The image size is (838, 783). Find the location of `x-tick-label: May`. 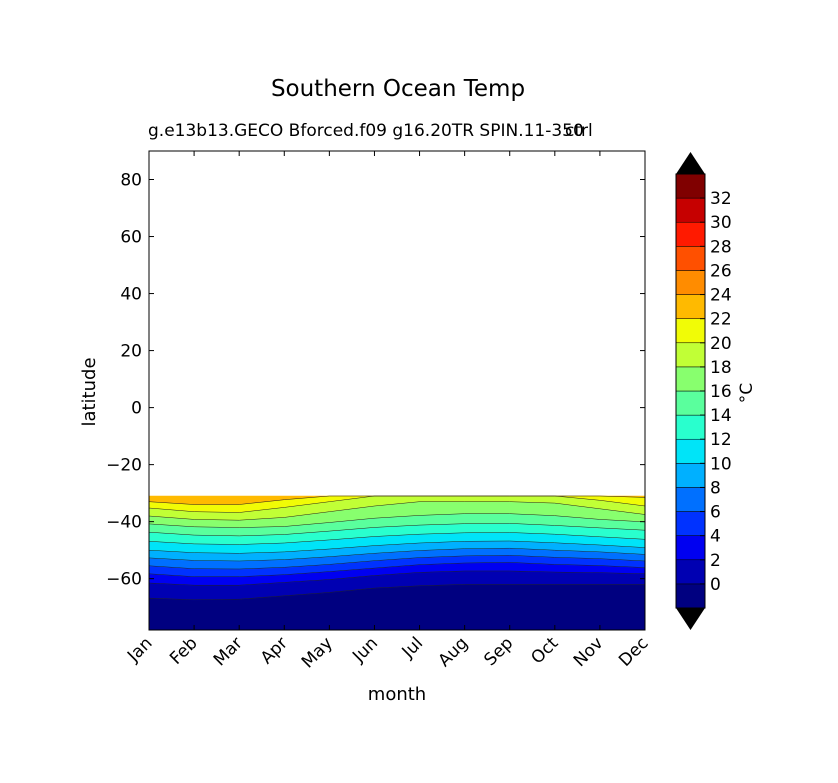

x-tick-label: May is located at coordinates (317, 652).